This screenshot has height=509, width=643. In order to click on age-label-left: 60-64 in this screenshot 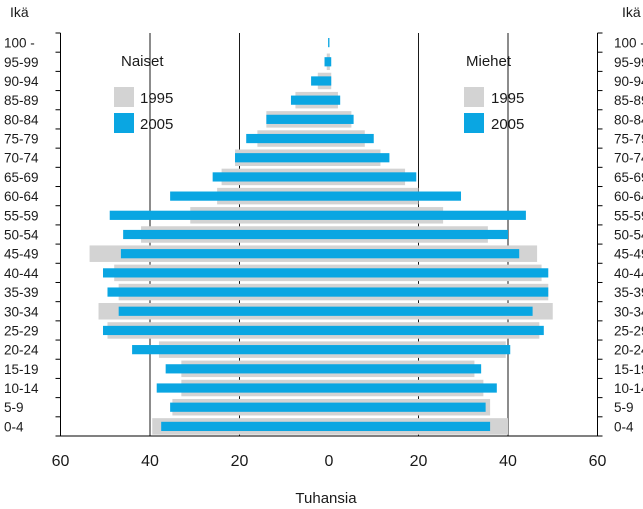, I will do `click(21, 196)`.